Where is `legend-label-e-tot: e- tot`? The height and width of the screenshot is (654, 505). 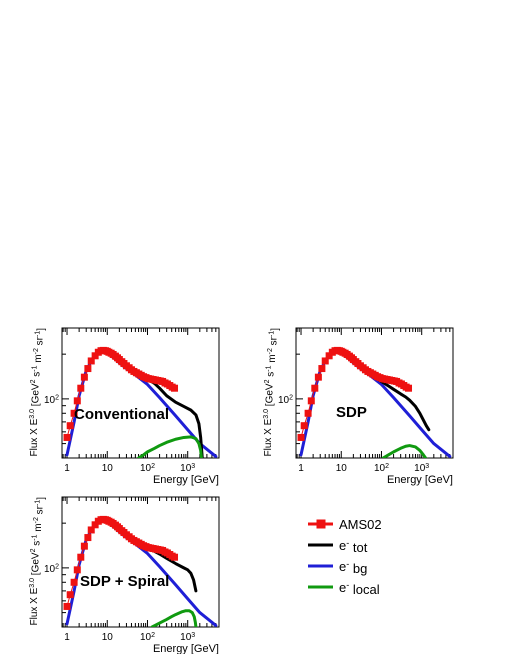
legend-label-e-tot: e- tot is located at coordinates (353, 546).